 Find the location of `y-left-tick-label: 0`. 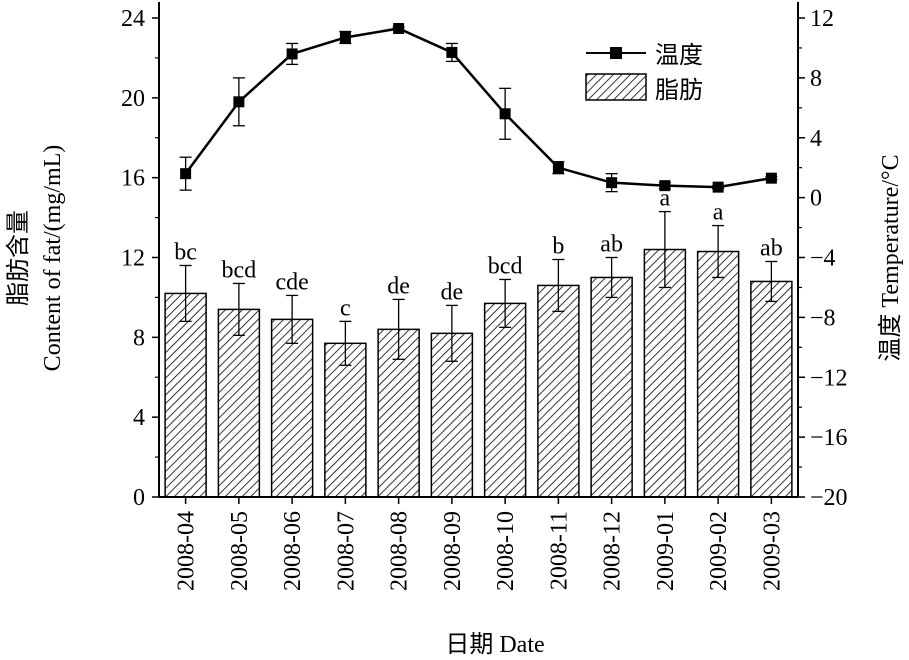

y-left-tick-label: 0 is located at coordinates (139, 498).